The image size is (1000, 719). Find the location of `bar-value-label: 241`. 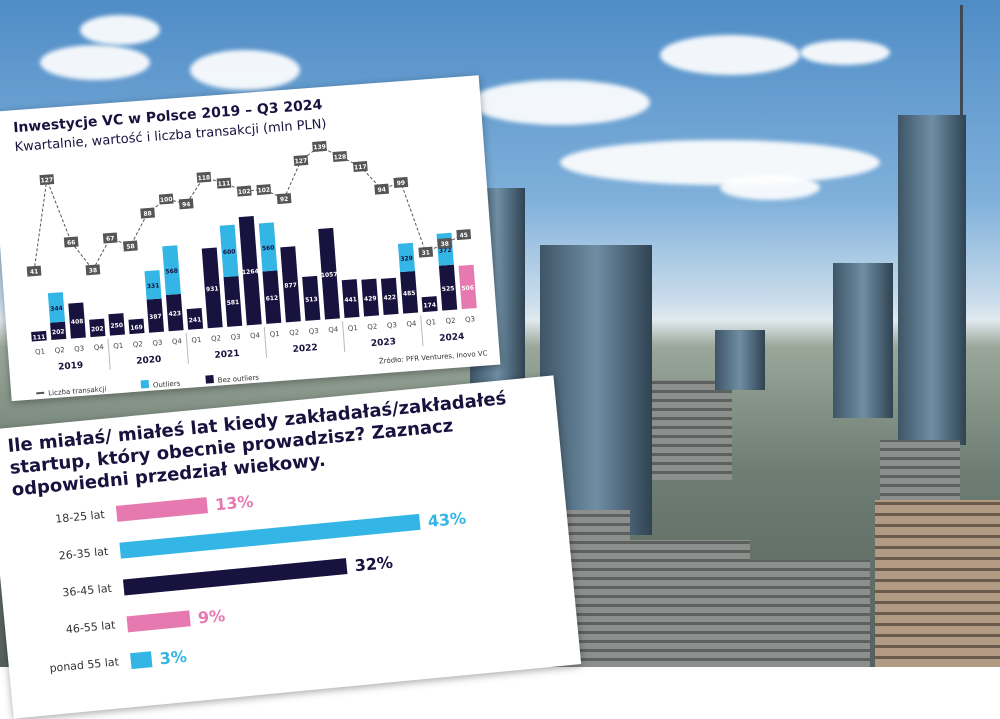

bar-value-label: 241 is located at coordinates (194, 320).